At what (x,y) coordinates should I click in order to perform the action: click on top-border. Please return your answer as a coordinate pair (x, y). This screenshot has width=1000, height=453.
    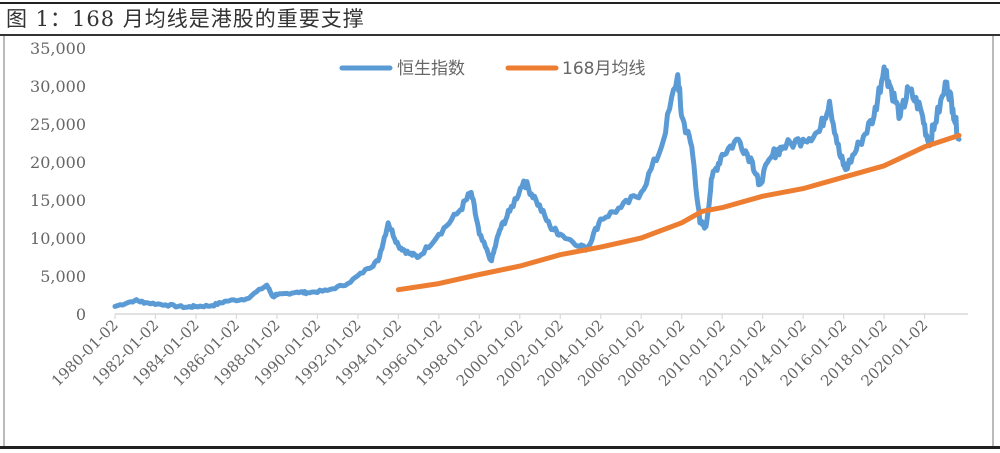
    Looking at the image, I should click on (500, 3).